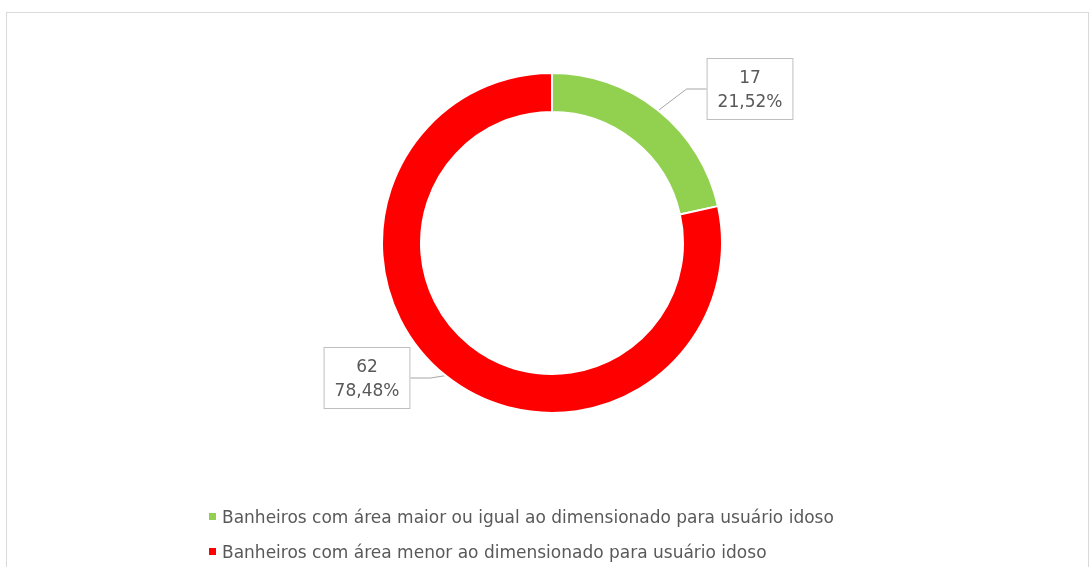 This screenshot has width=1091, height=567. I want to click on legend-label: Banheiros com área maior ou igual ao dimensionado para usuário idoso, so click(528, 516).